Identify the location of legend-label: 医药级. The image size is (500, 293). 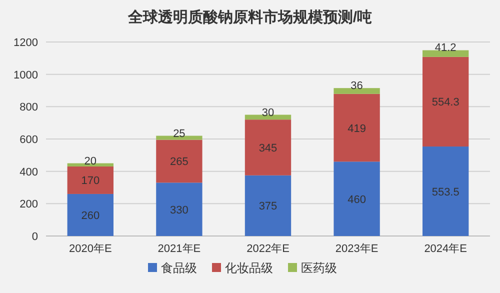
(319, 268).